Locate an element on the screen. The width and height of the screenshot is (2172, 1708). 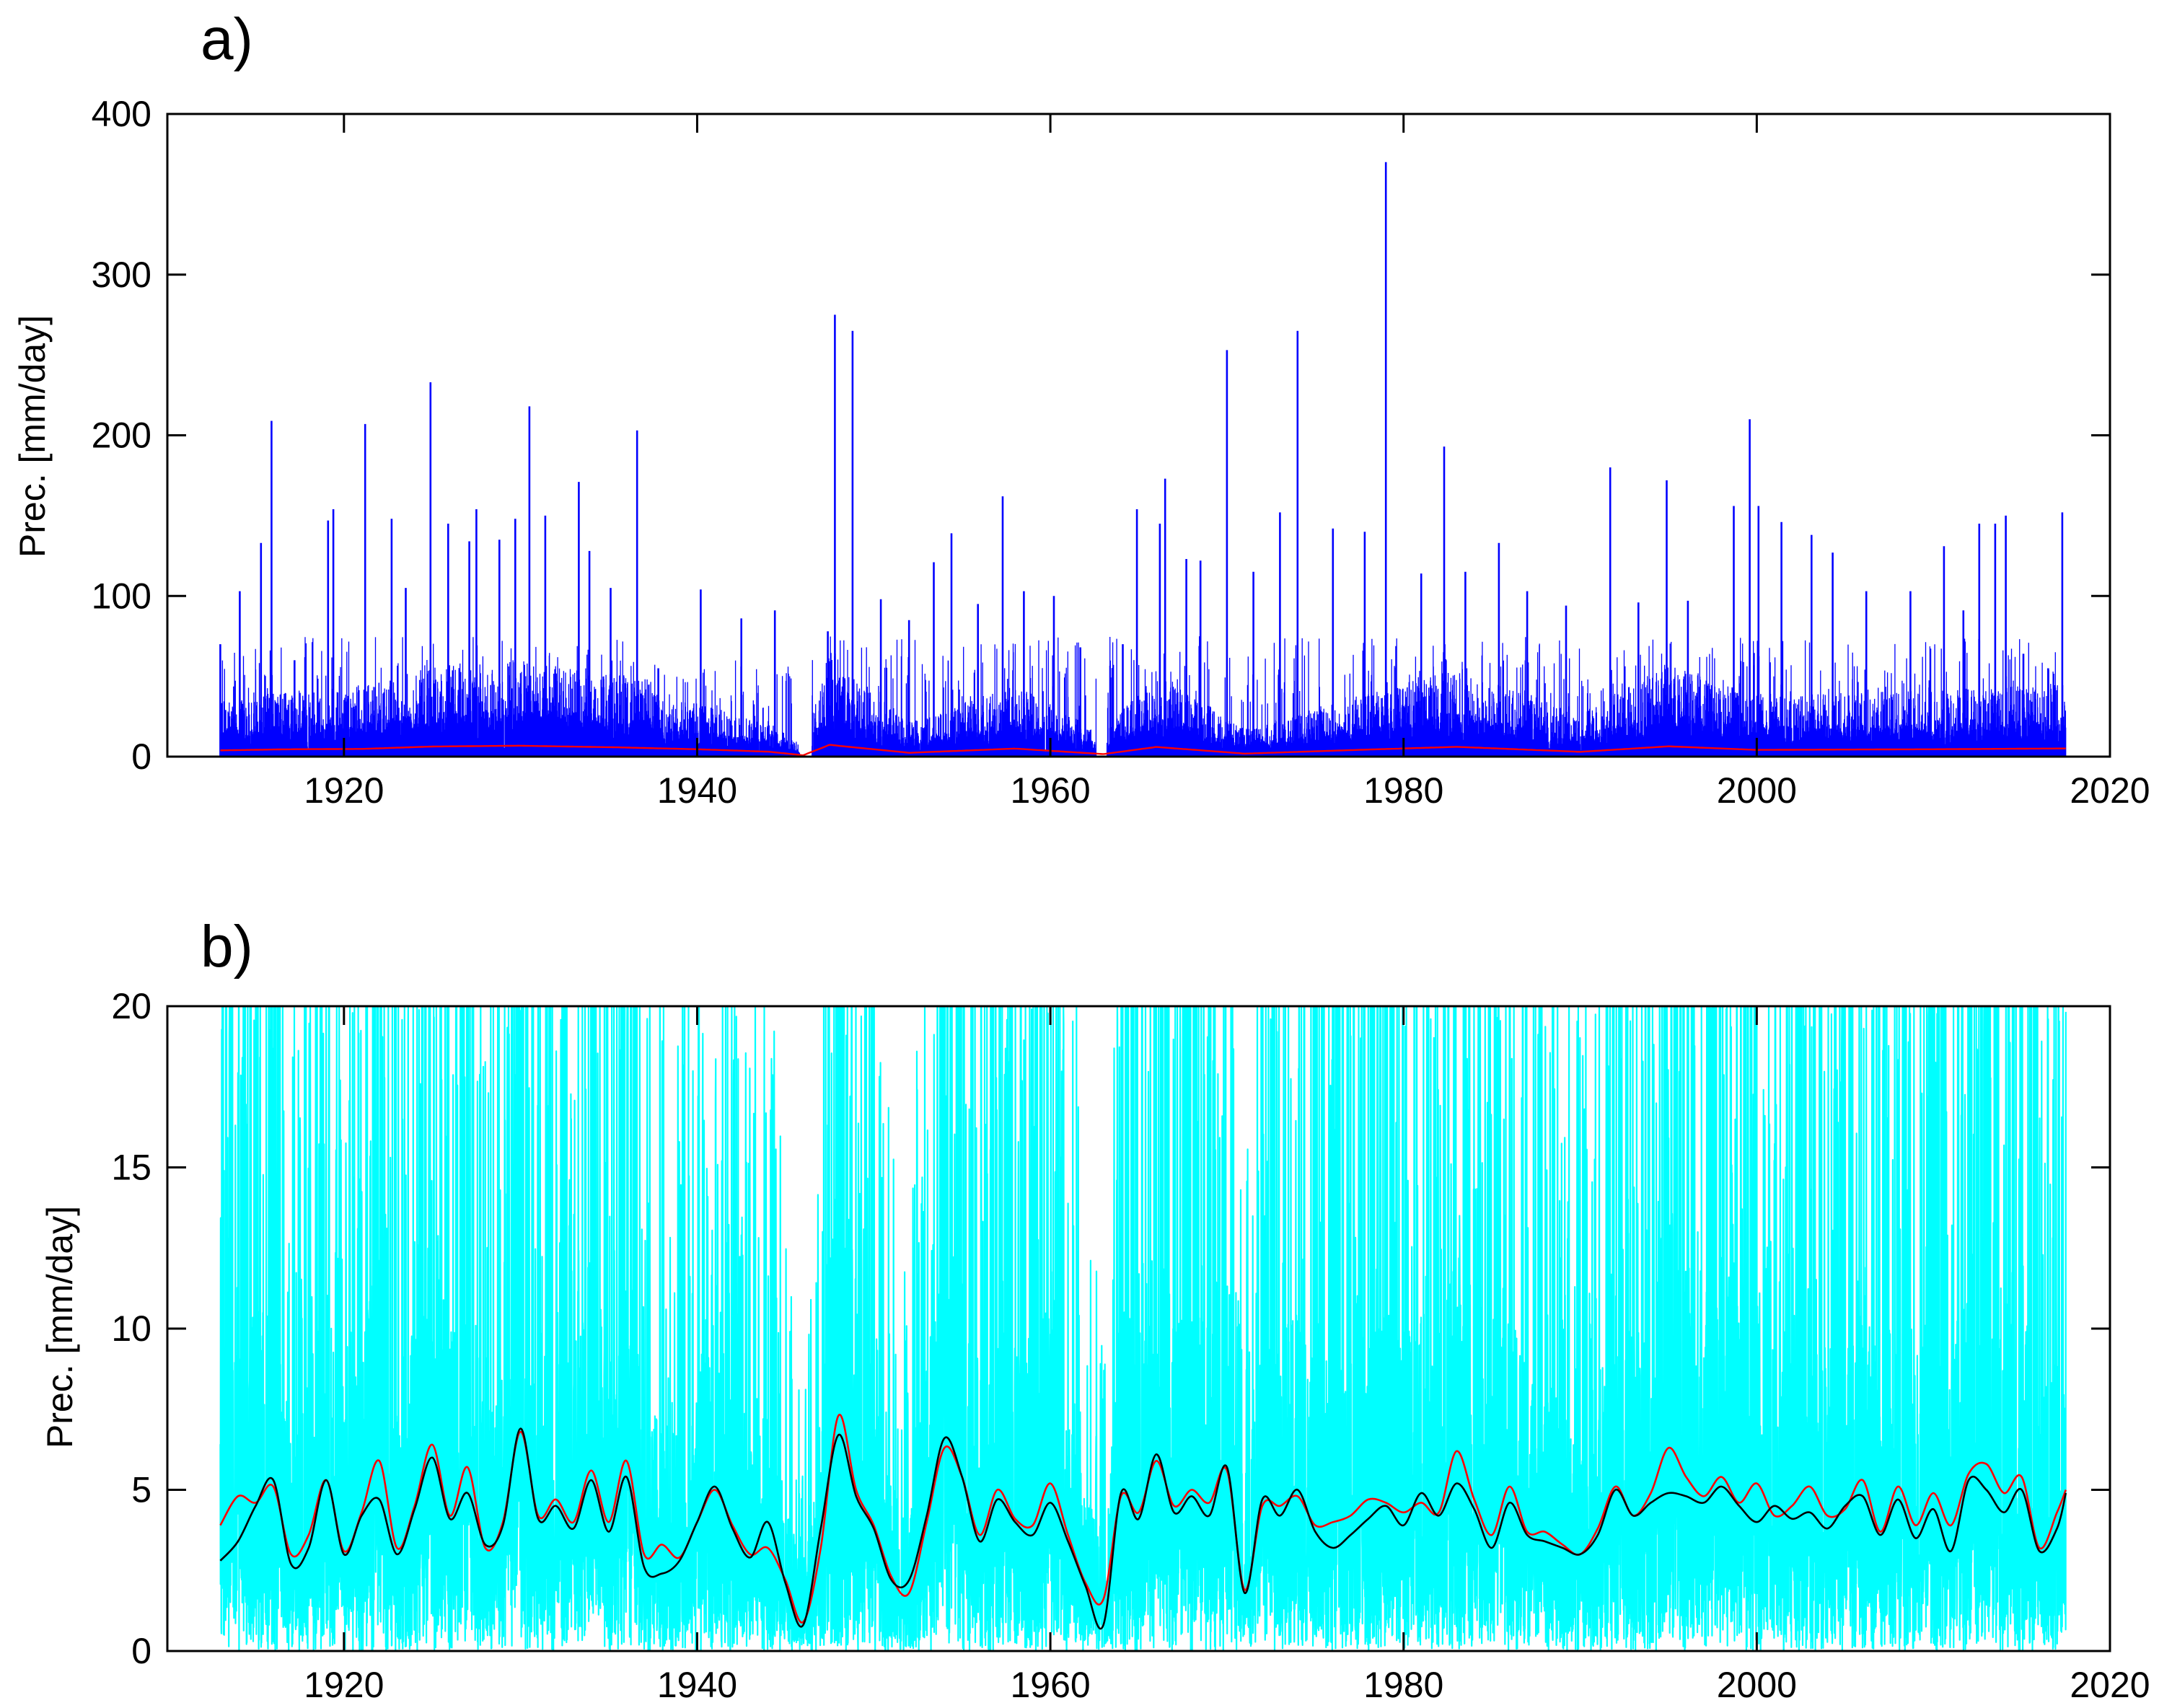
panel-b-label: b) is located at coordinates (227, 947).